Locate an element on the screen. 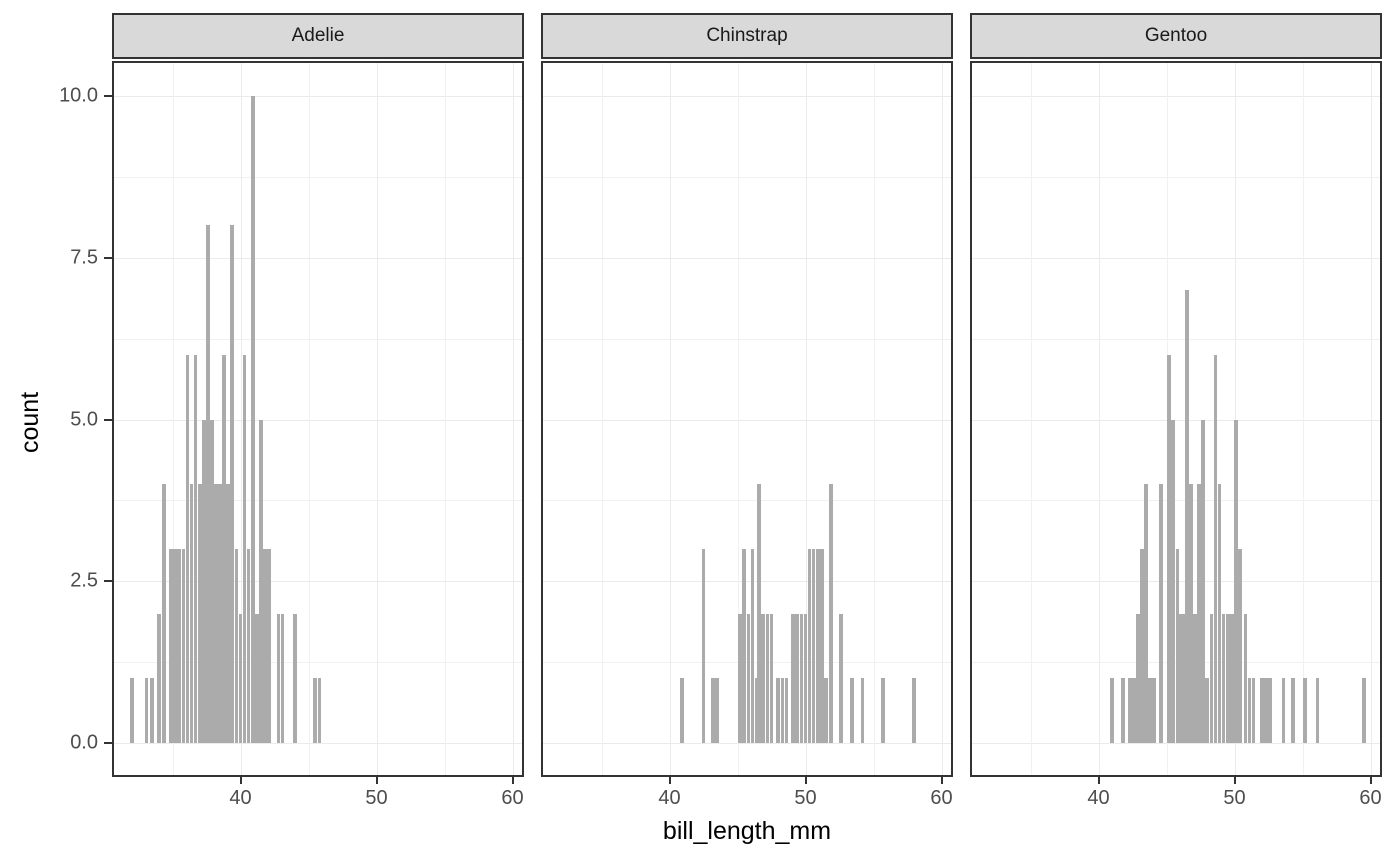  y-tick-label: 10.0 is located at coordinates (78, 95).